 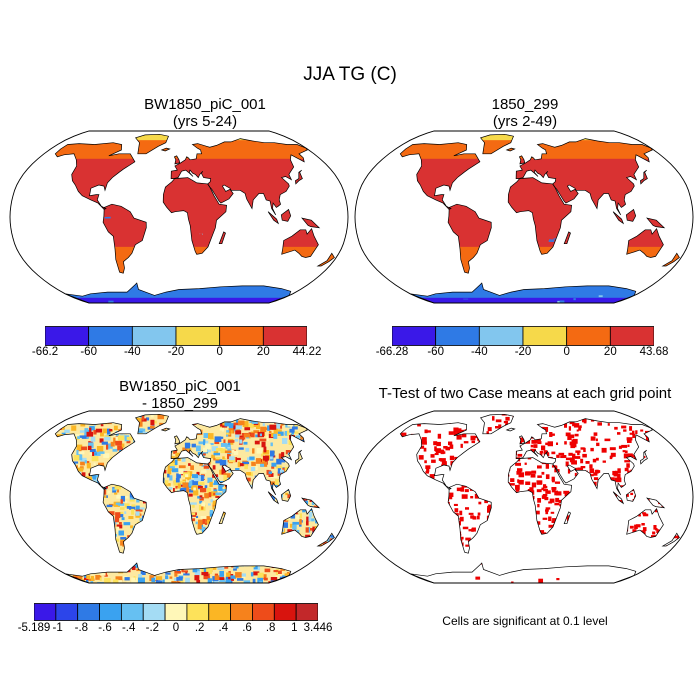 What do you see at coordinates (523, 293) in the screenshot?
I see `coastline-an` at bounding box center [523, 293].